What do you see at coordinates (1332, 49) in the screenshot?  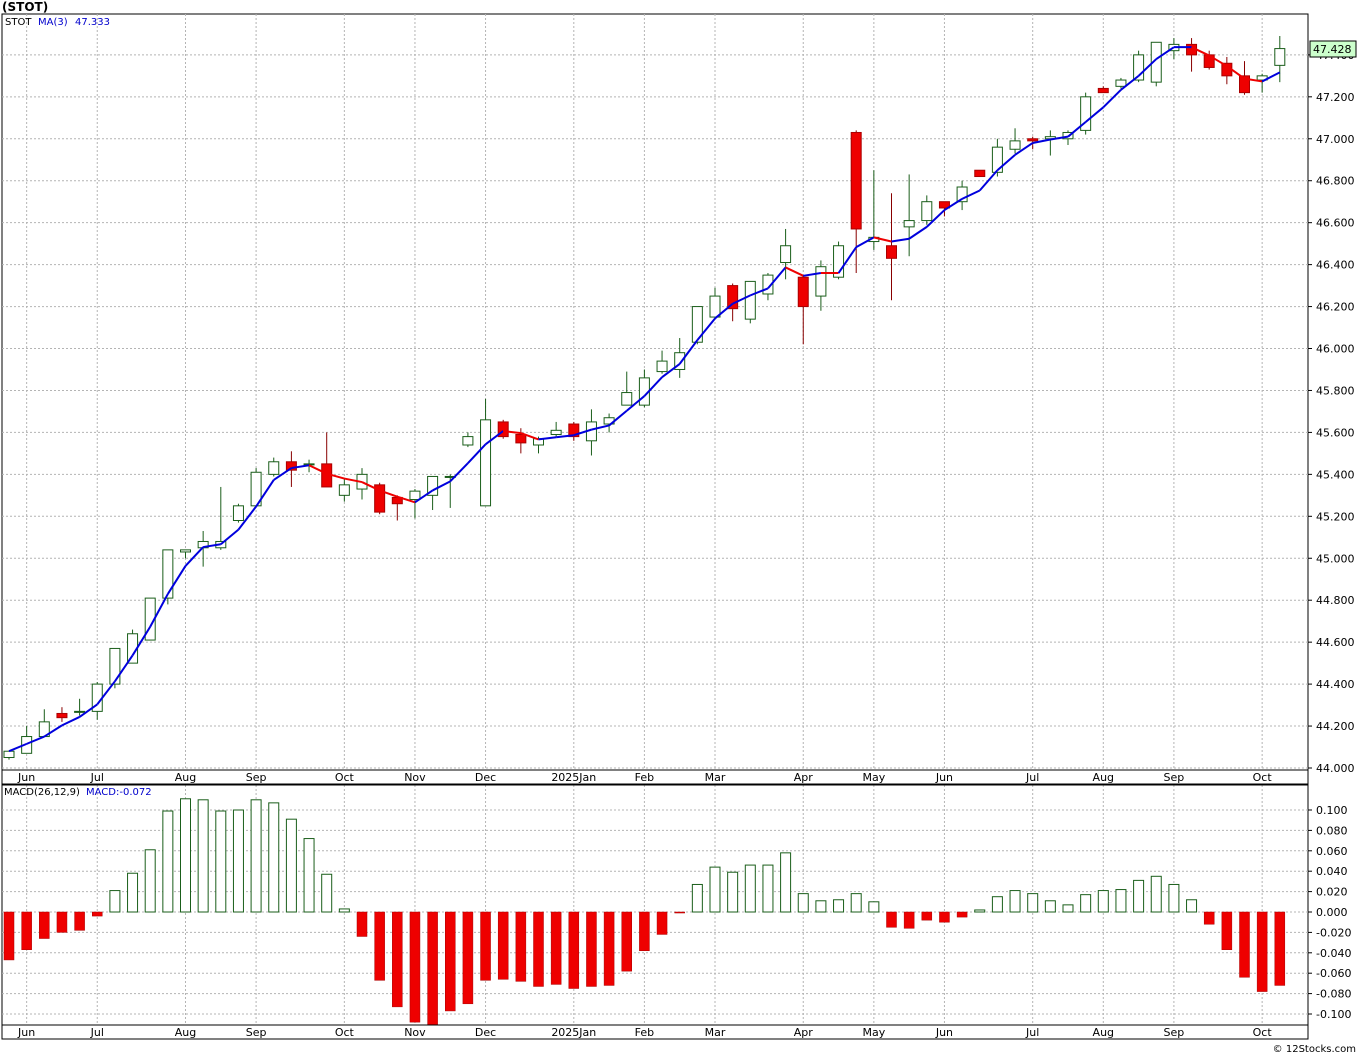 I see `last-price-label: 47.428` at bounding box center [1332, 49].